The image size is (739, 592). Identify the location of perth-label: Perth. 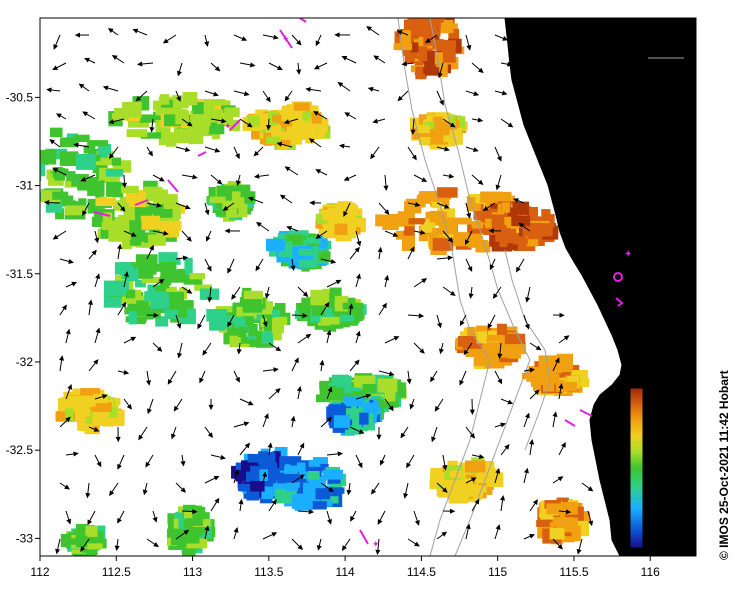
(653, 361).